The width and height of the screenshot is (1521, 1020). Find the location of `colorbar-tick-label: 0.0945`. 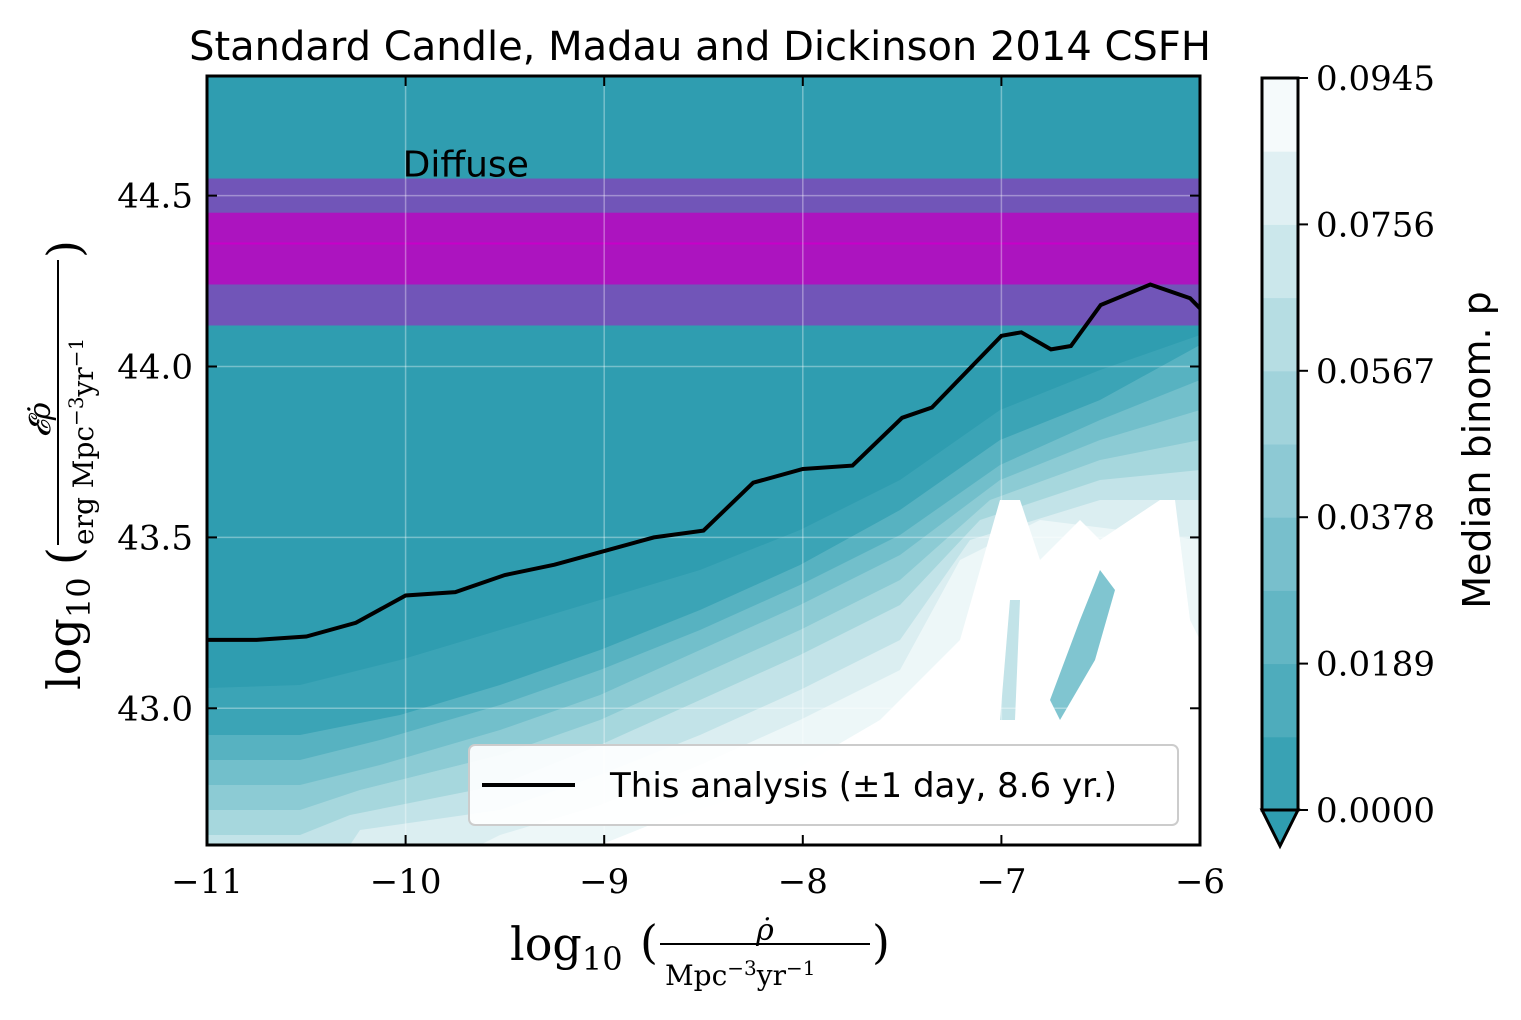

colorbar-tick-label: 0.0945 is located at coordinates (1375, 79).